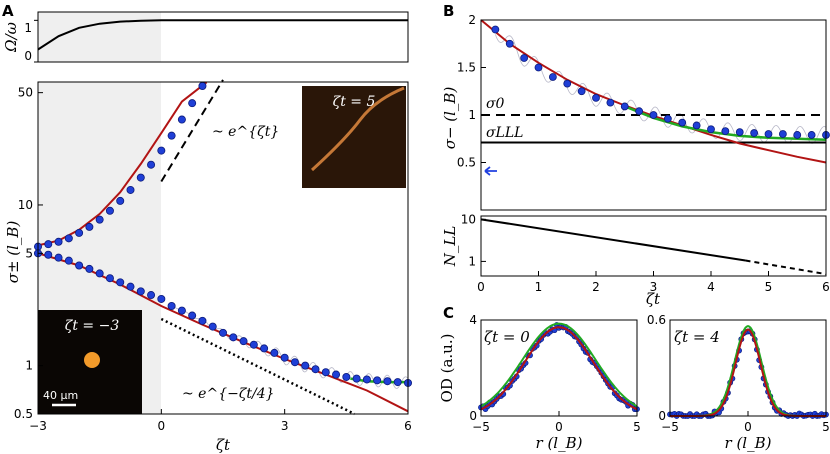  What do you see at coordinates (228, 394) in the screenshot?
I see `decay-annotation: ~ e^{−ζt/4}` at bounding box center [228, 394].